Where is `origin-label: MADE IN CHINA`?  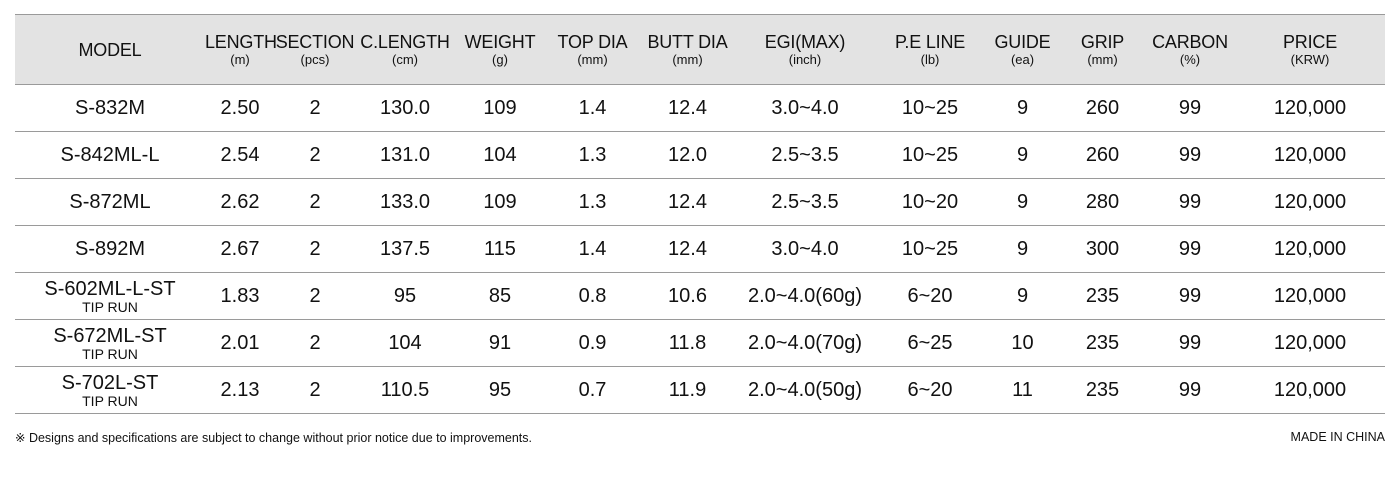
origin-label: MADE IN CHINA is located at coordinates (1337, 437).